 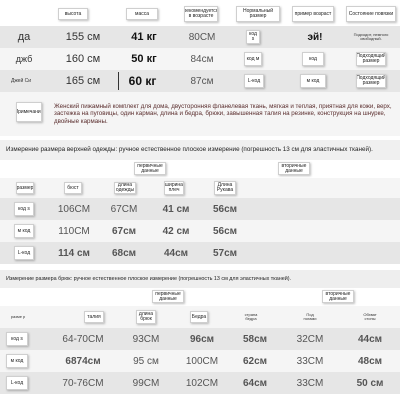 I want to click on top-row: код s 106CM 67CM 41 см 56см, so click(x=200, y=209).